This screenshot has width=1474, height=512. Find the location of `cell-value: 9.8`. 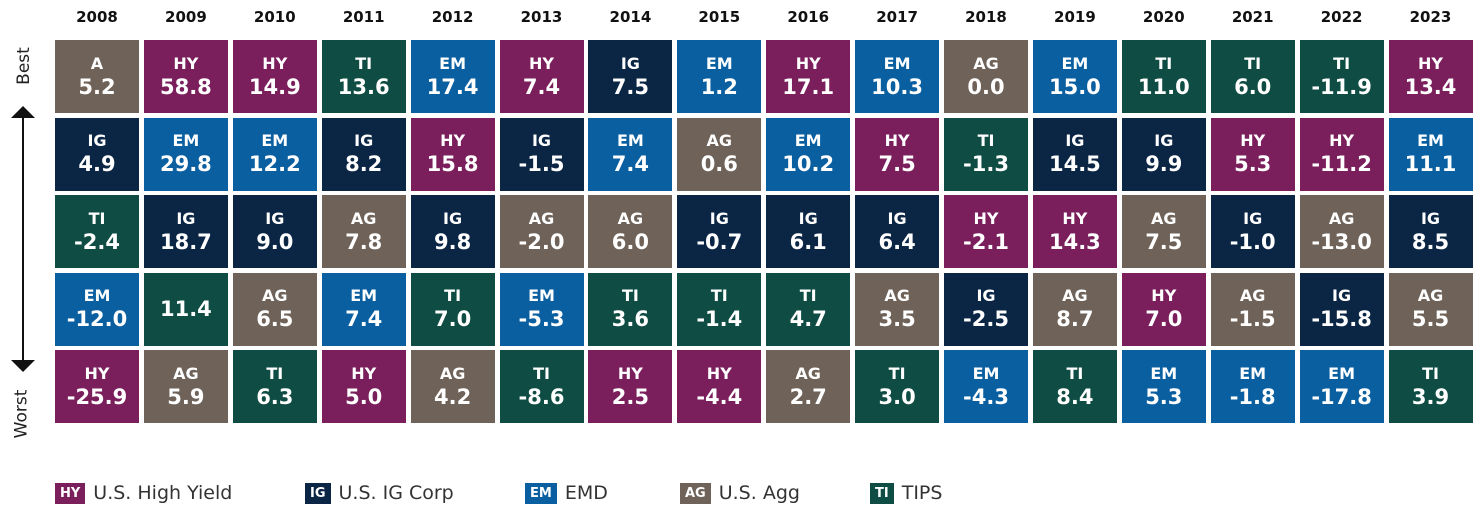

cell-value: 9.8 is located at coordinates (452, 241).